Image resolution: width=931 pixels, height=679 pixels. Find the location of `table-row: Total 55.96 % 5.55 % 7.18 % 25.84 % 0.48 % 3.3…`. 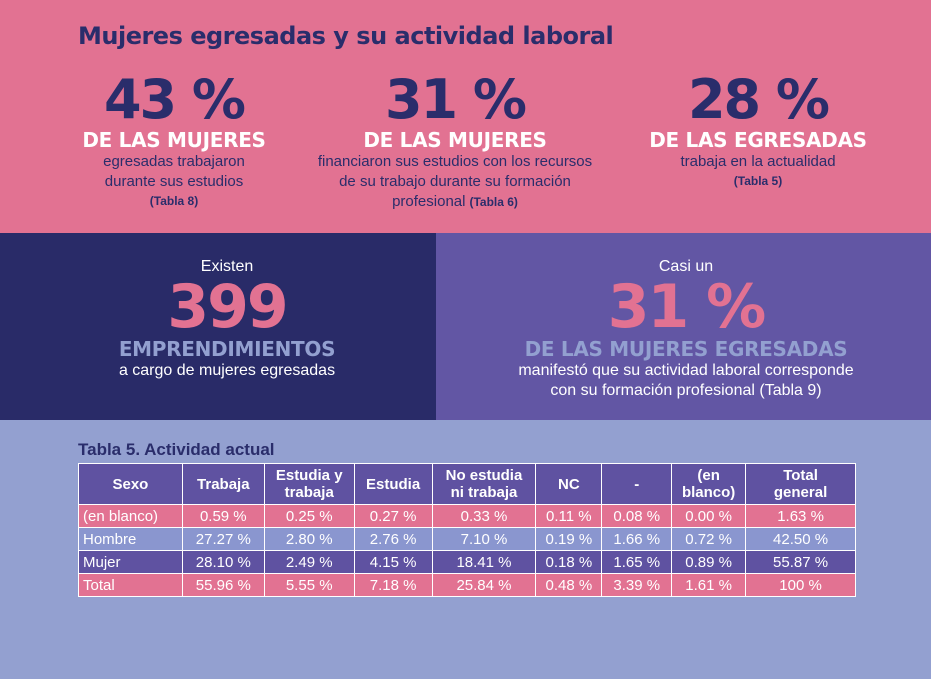

table-row: Total 55.96 % 5.55 % 7.18 % 25.84 % 0.48 % 3.3… is located at coordinates (467, 585).